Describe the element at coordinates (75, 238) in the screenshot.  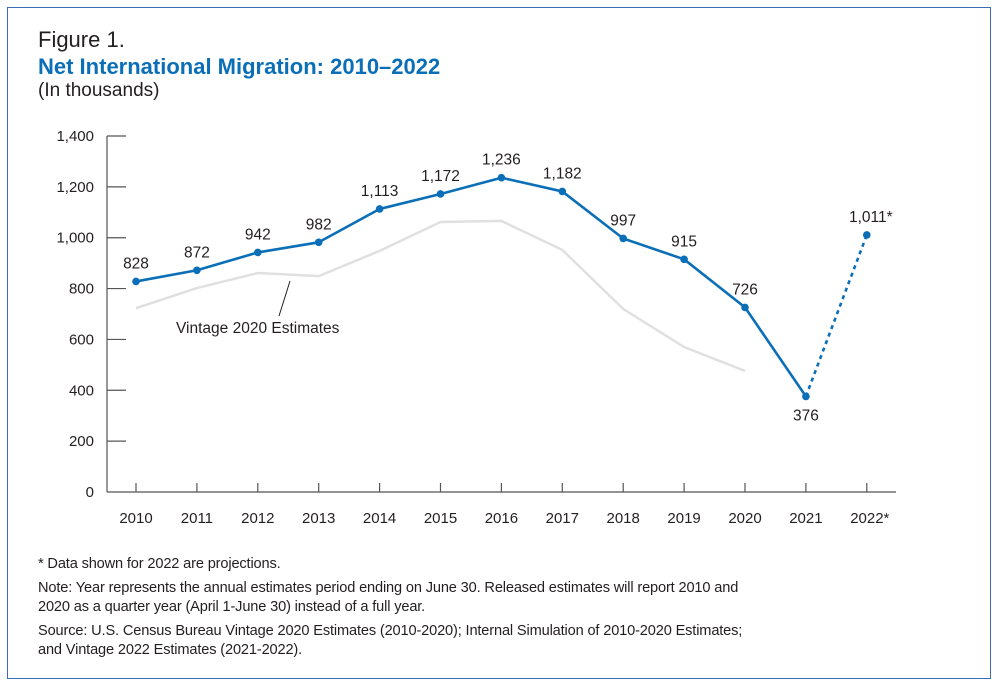
I see `y-tick-label: 1,000` at that location.